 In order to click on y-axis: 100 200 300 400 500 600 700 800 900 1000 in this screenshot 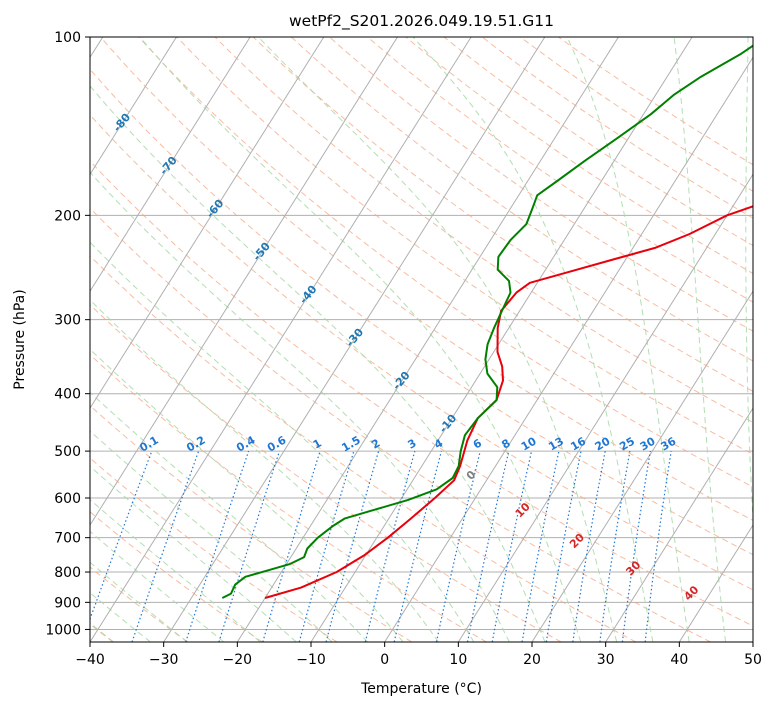, I will do `click(67, 334)`.